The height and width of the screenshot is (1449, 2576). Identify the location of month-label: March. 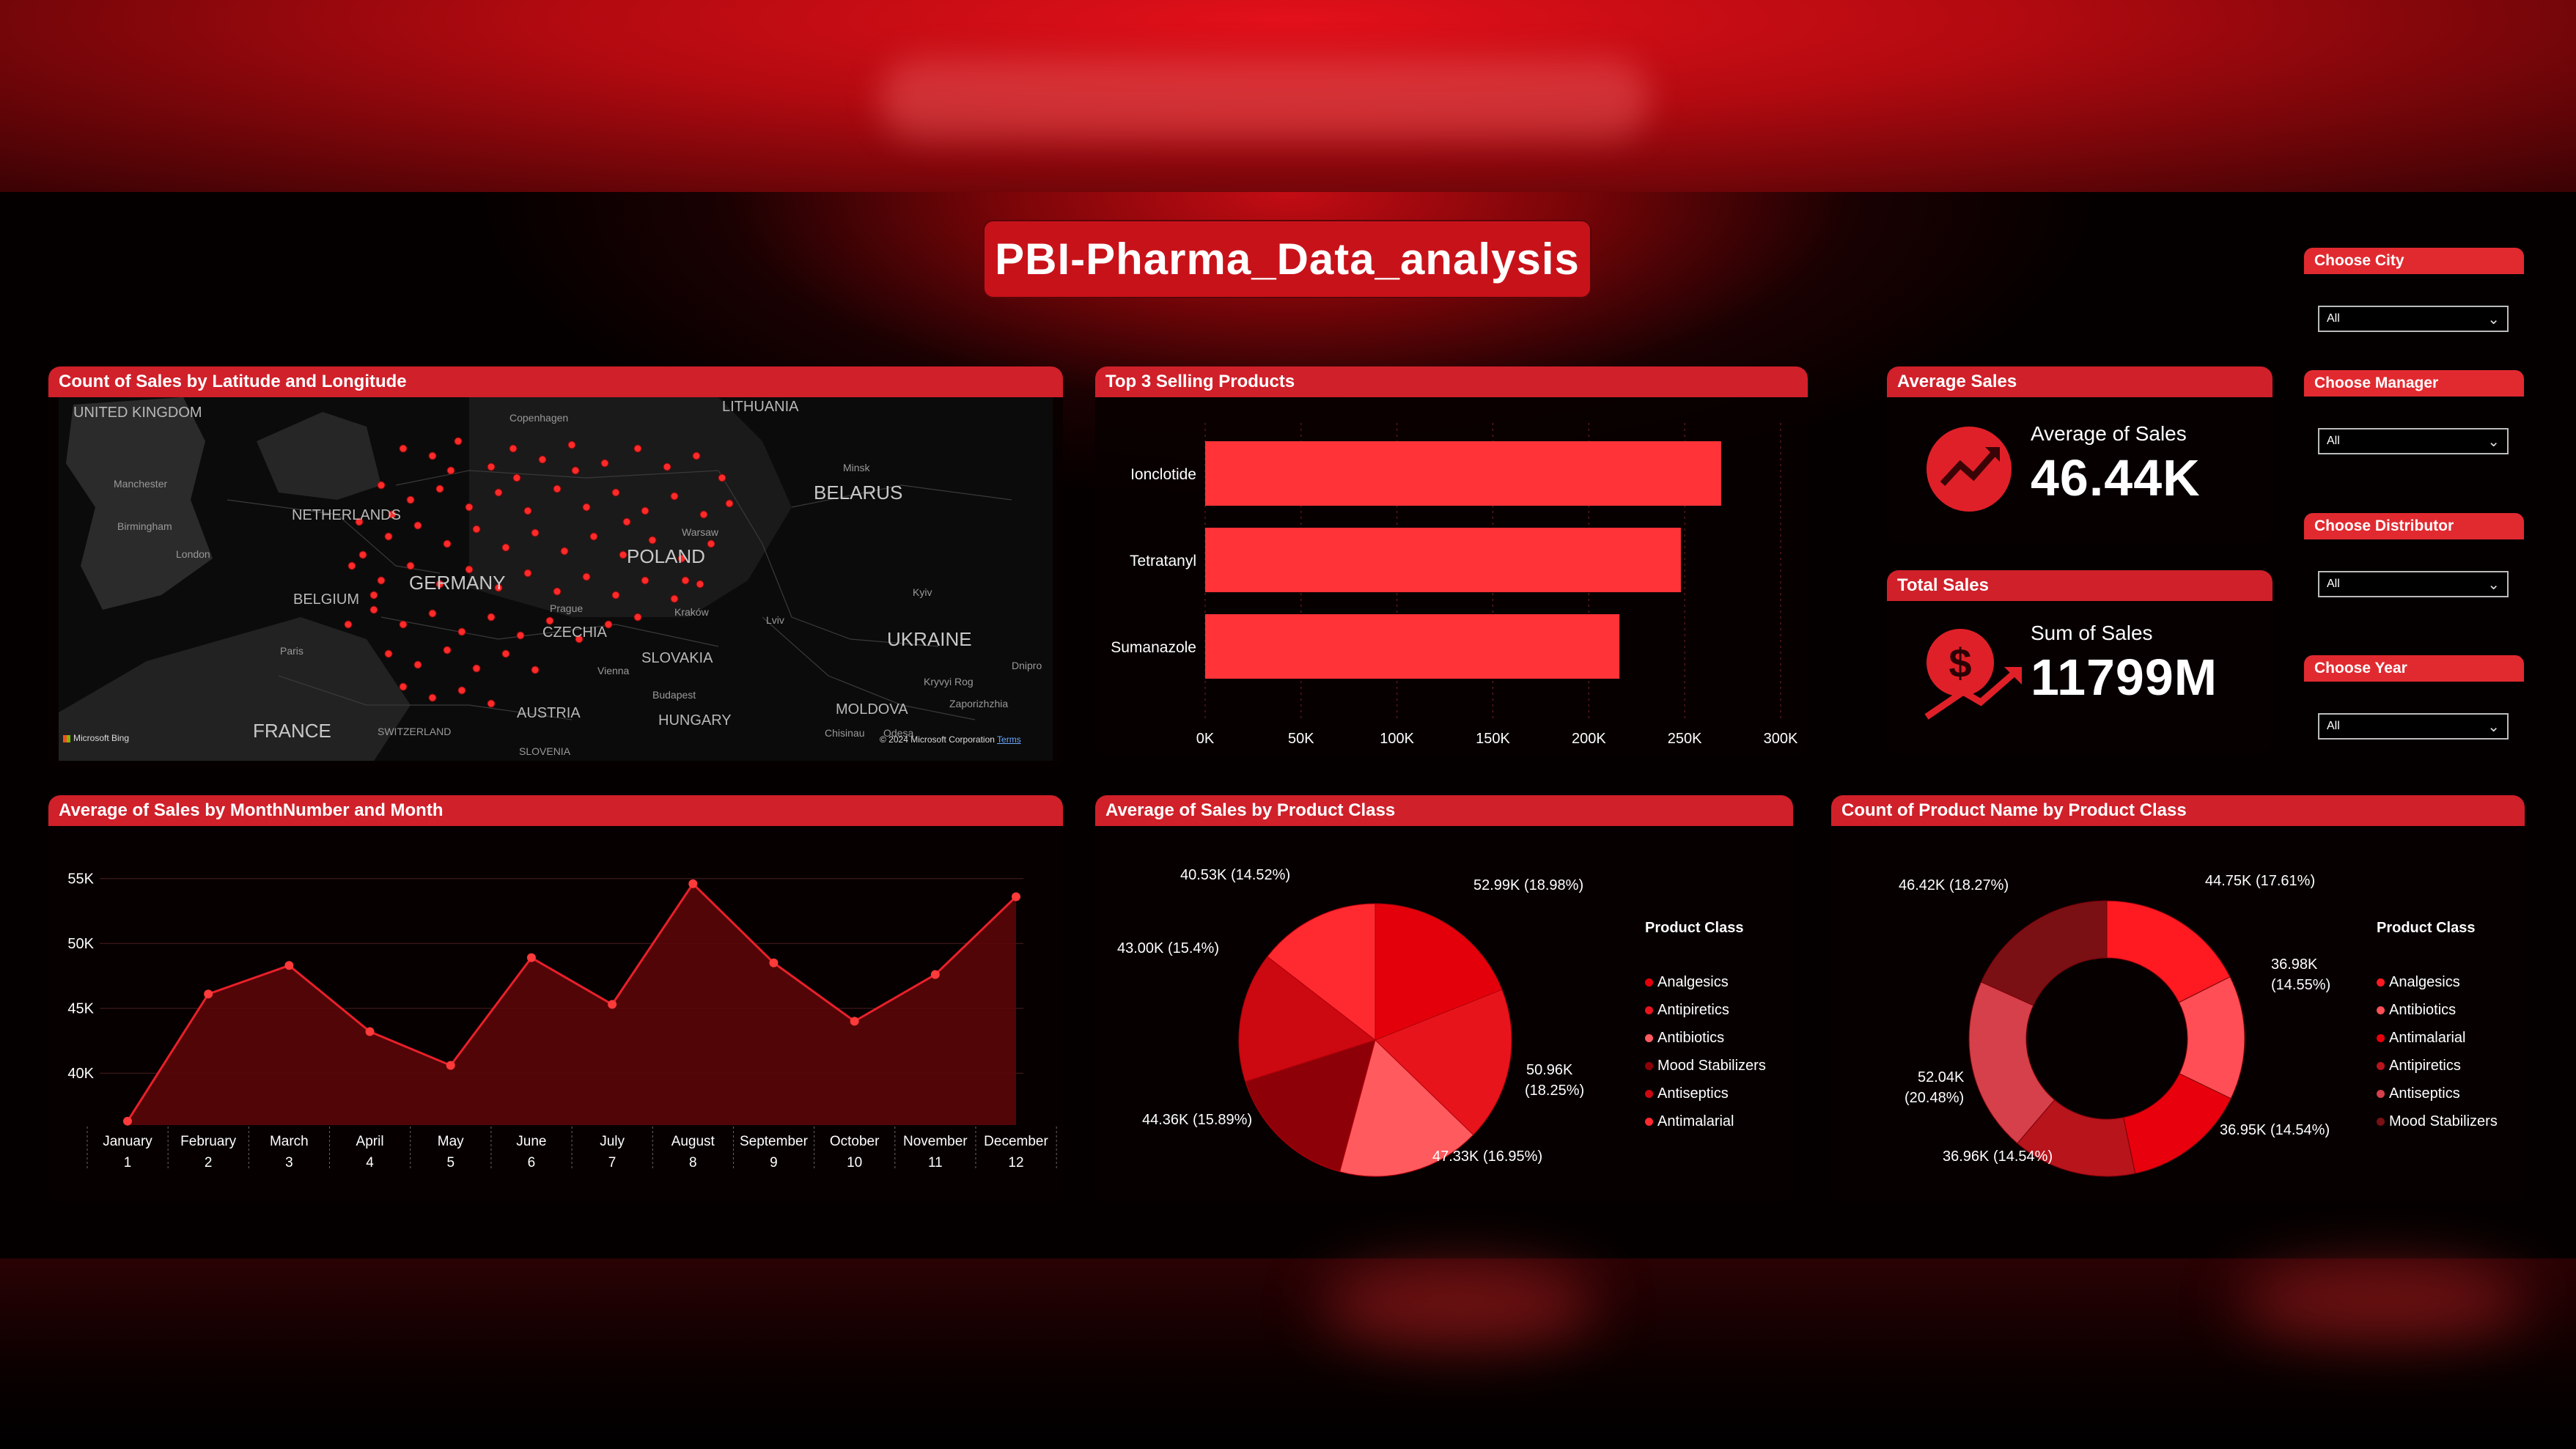
(289, 1141).